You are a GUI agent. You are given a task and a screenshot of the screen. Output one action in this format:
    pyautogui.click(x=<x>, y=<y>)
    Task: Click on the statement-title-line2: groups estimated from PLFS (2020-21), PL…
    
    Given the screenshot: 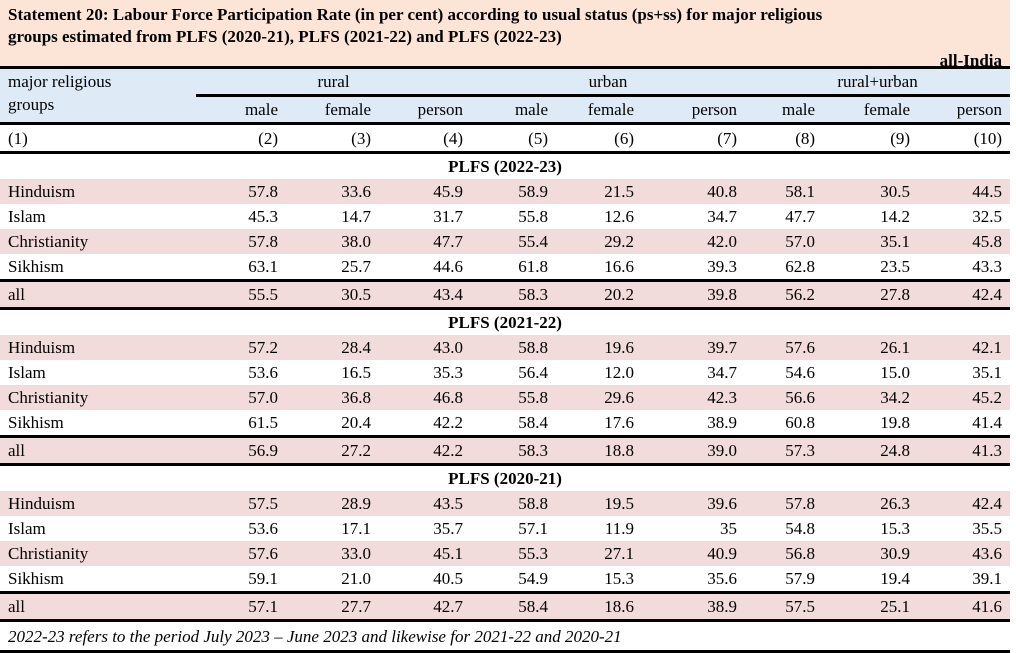 What is the action you would take?
    pyautogui.click(x=285, y=36)
    